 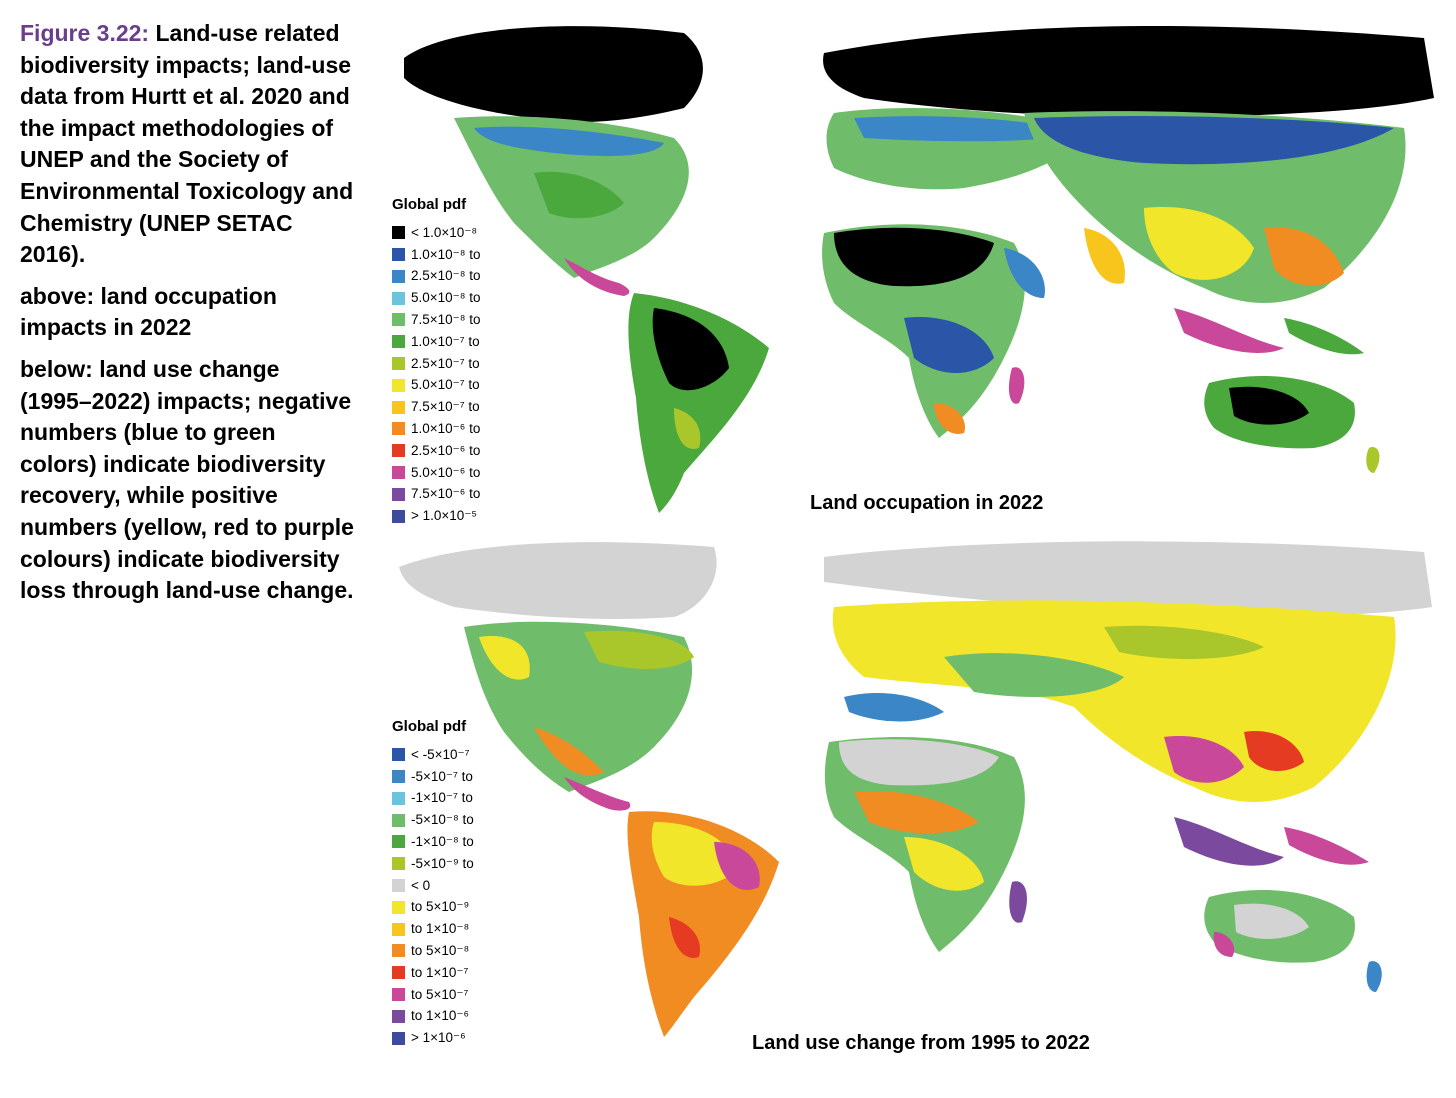 What do you see at coordinates (440, 950) in the screenshot?
I see `legend-label: to 5×10⁻⁸` at bounding box center [440, 950].